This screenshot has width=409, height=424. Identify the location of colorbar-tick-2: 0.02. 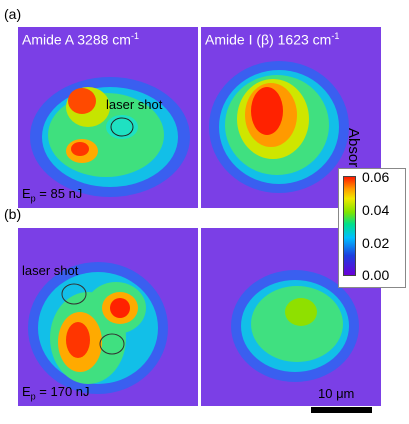
(376, 243).